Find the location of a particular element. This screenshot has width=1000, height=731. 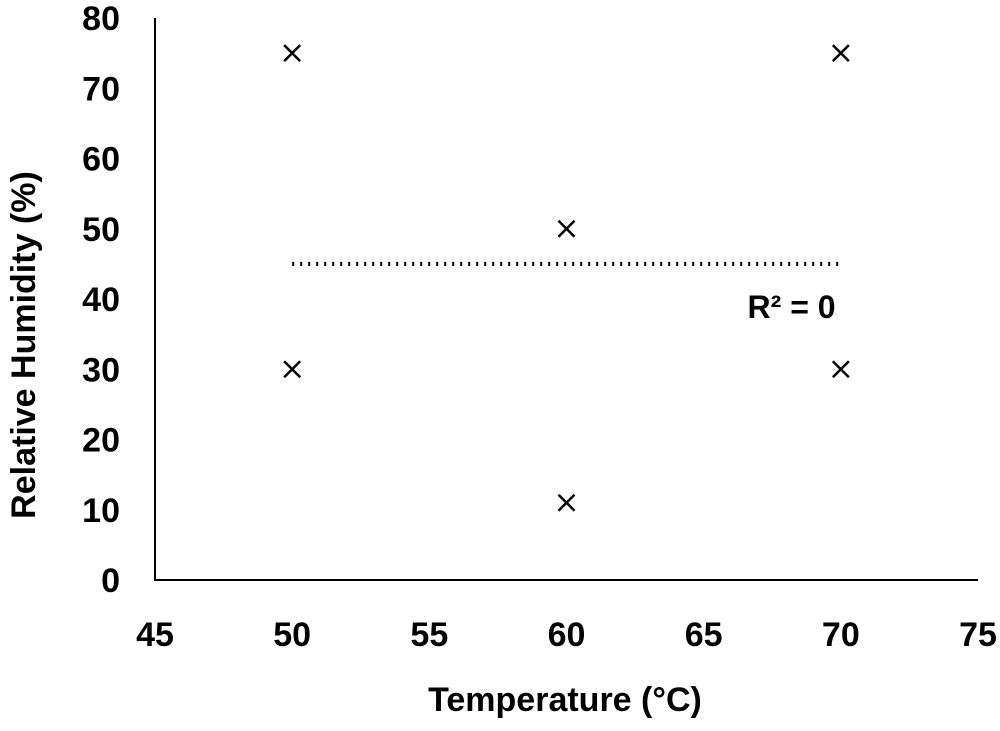

y-tick-label: 20 is located at coordinates (101, 441).